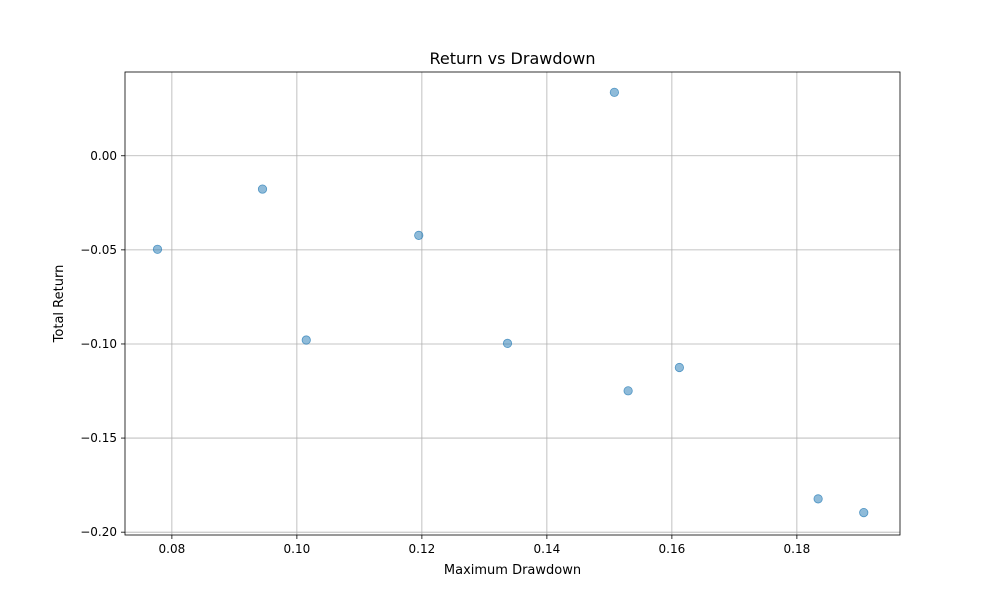 Image resolution: width=1000 pixels, height=600 pixels. What do you see at coordinates (422, 549) in the screenshot?
I see `x-tick-label: 0.12` at bounding box center [422, 549].